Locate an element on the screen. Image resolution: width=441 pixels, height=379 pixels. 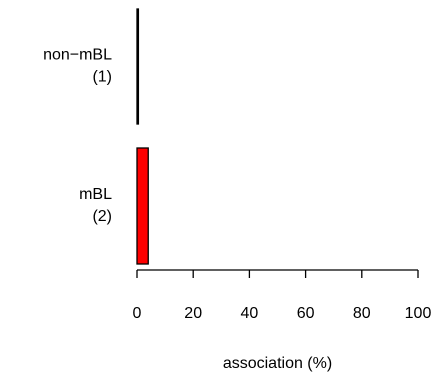
category-labels: non−mBL (1) mBL (2) is located at coordinates (77, 136).